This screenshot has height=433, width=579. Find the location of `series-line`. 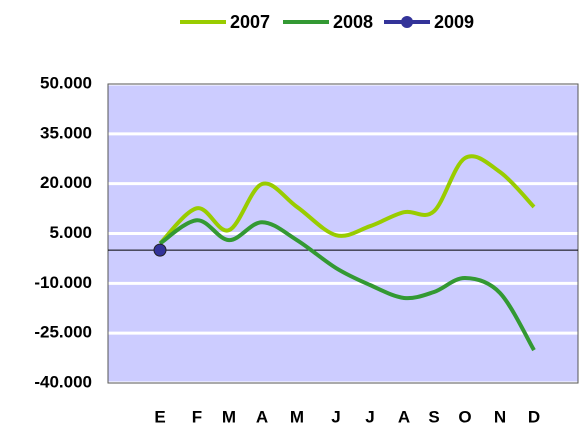

series-line is located at coordinates (347, 199).